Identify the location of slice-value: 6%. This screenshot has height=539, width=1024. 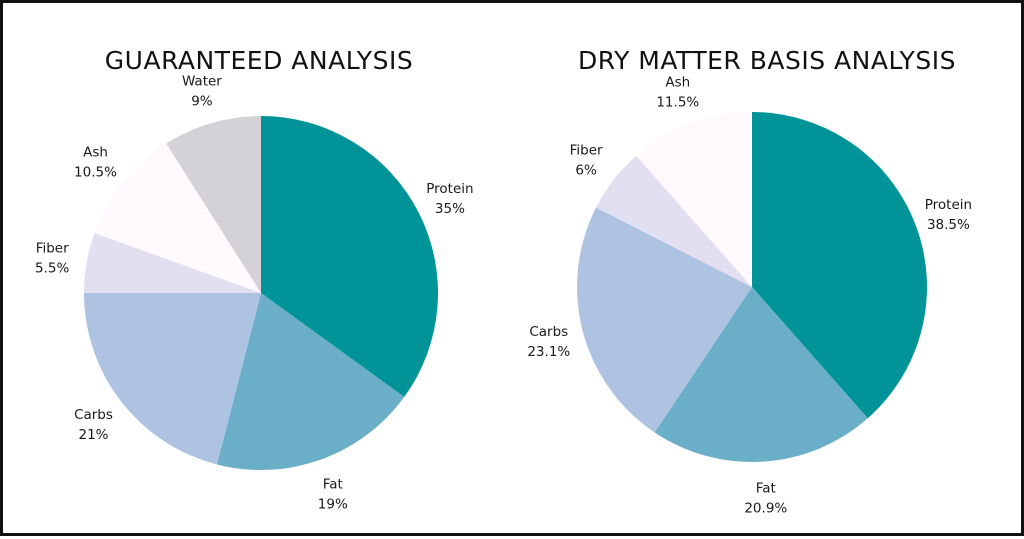
(586, 170).